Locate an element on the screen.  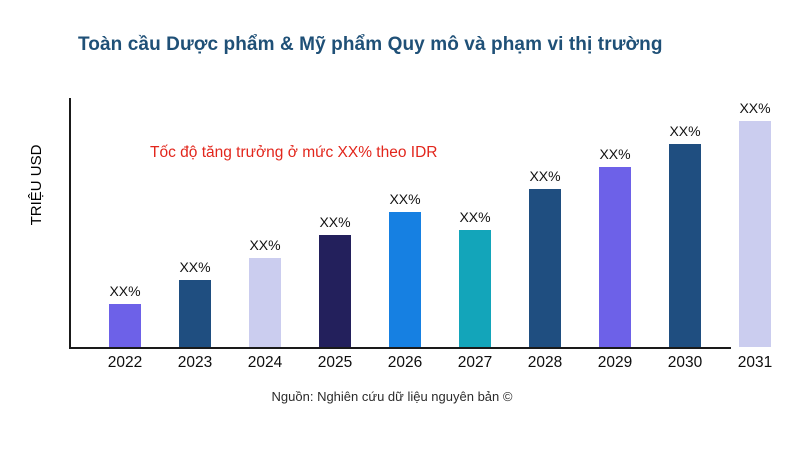
x-tick-label-2022: 2022 is located at coordinates (125, 362).